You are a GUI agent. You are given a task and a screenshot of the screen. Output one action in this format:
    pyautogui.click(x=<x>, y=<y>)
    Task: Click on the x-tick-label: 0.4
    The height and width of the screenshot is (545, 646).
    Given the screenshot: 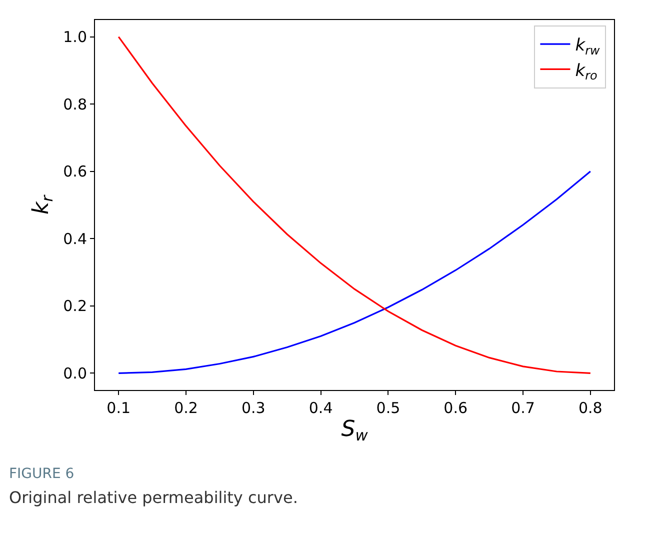 What is the action you would take?
    pyautogui.click(x=320, y=408)
    